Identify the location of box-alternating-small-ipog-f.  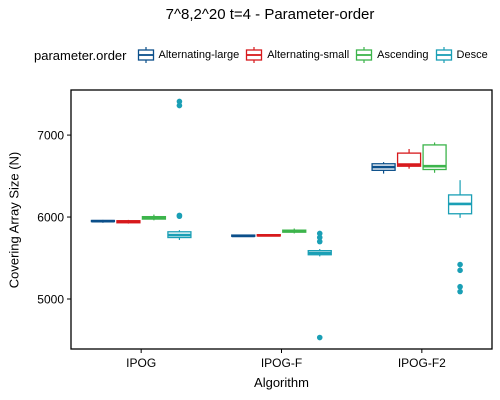
(268, 235).